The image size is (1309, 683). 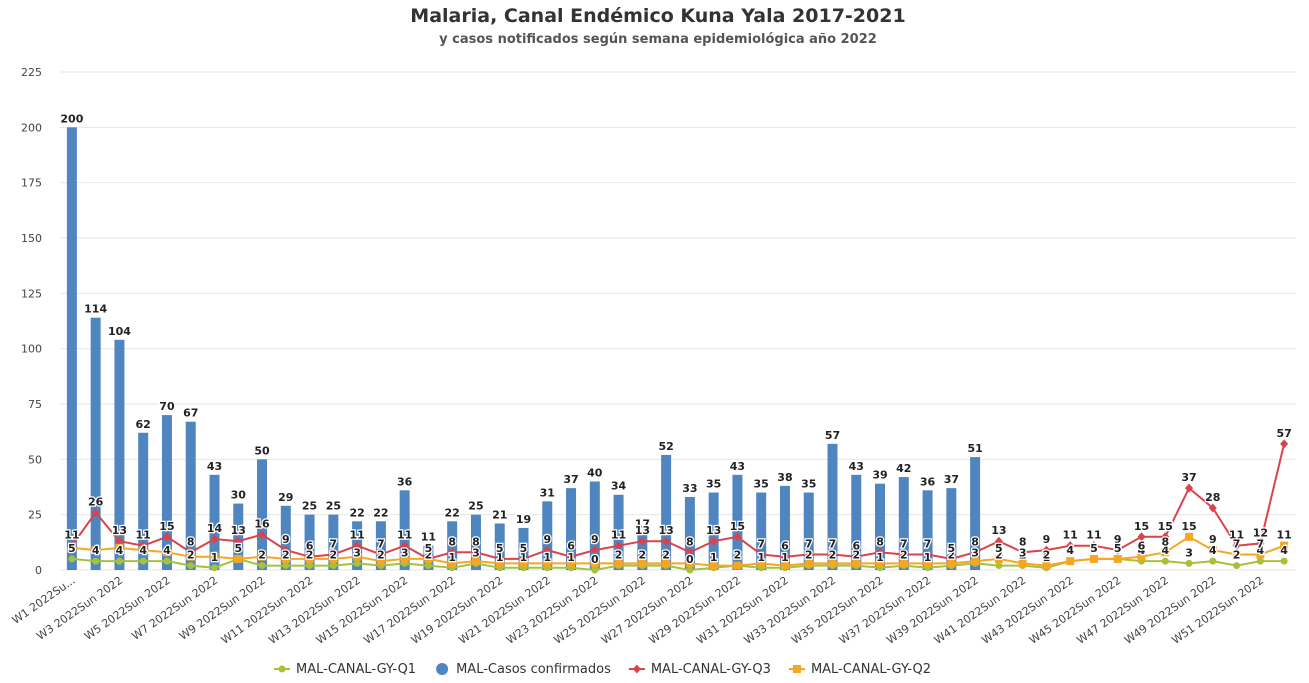 What do you see at coordinates (262, 524) in the screenshot?
I see `data-label: 16` at bounding box center [262, 524].